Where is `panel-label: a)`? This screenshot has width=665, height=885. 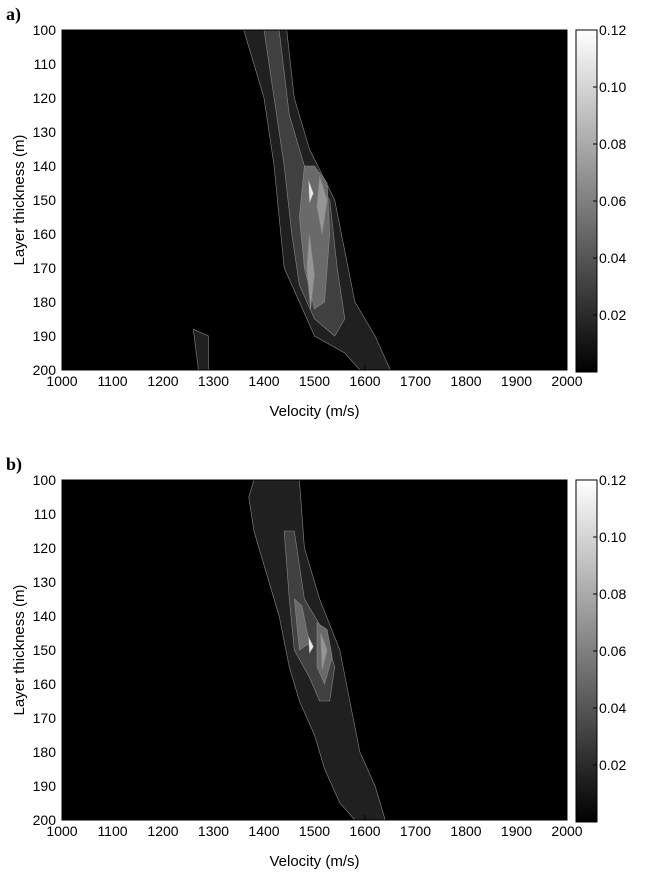 panel-label: a) is located at coordinates (13, 14).